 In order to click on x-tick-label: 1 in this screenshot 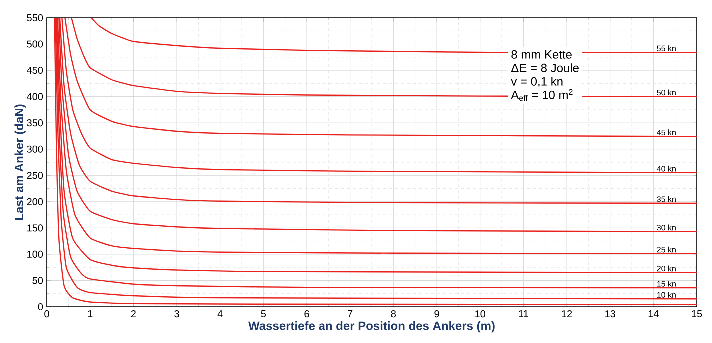, I will do `click(90, 314)`.